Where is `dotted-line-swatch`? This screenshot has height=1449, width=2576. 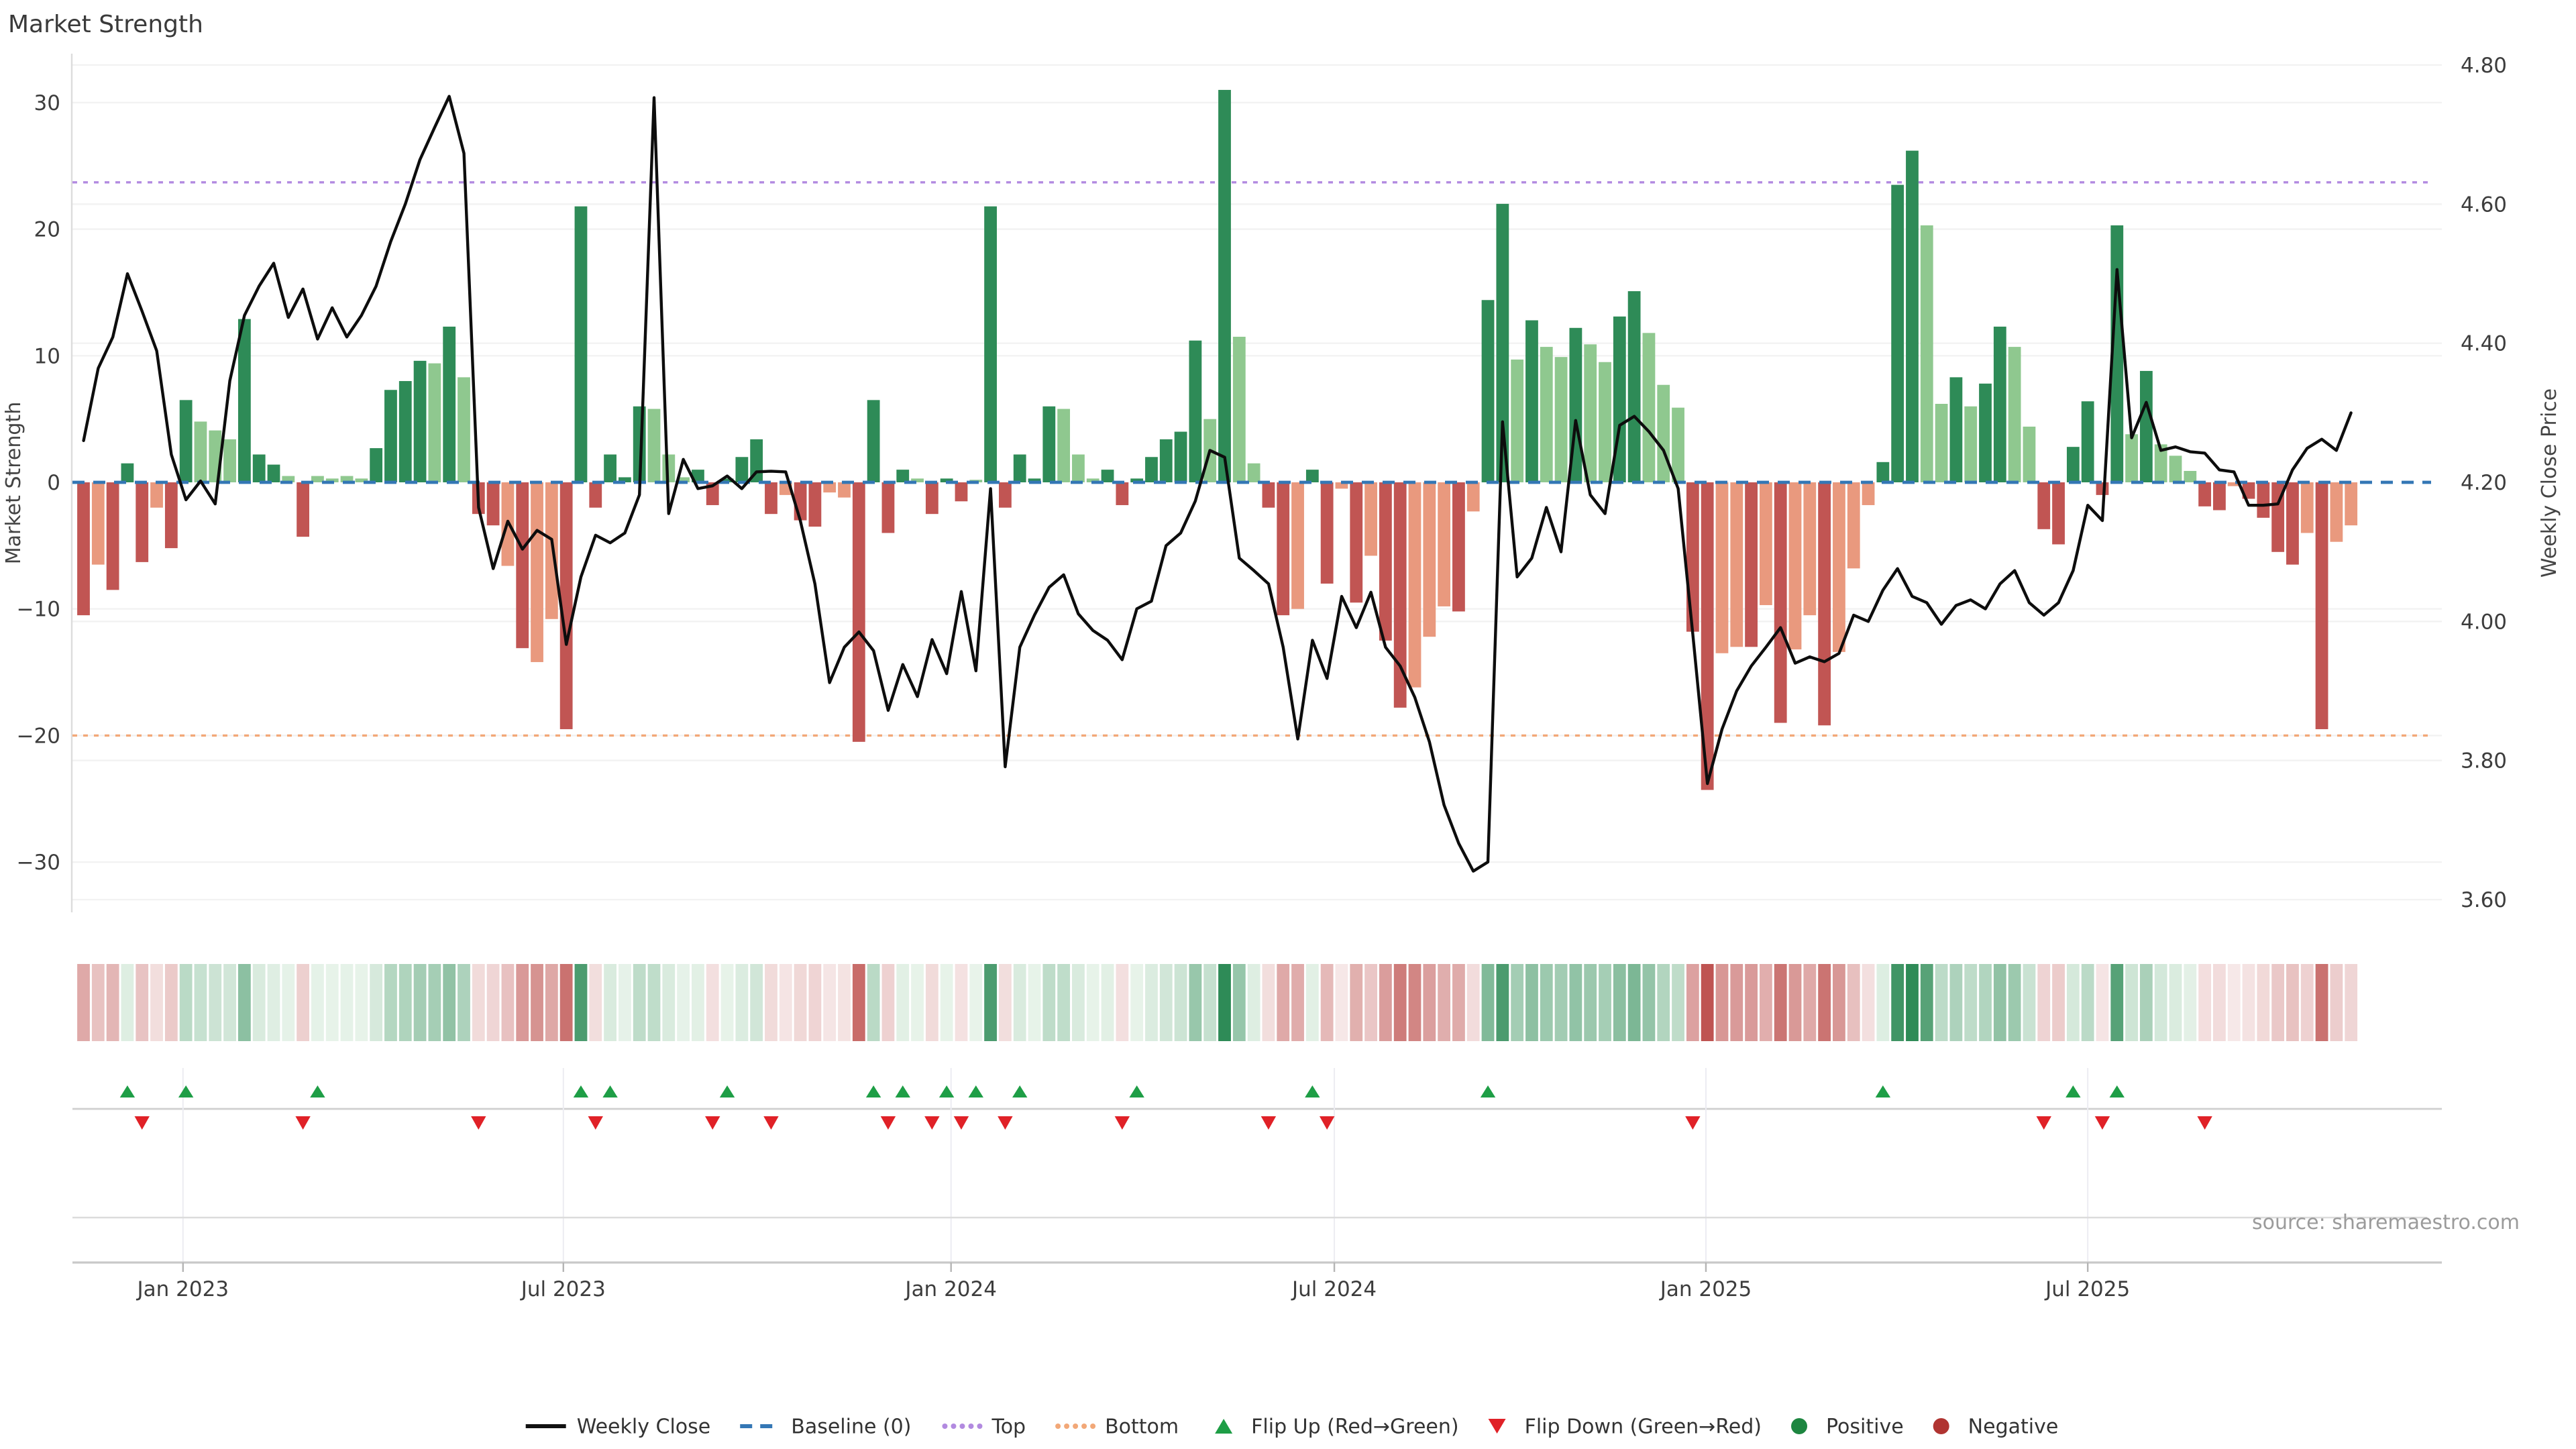
dotted-line-swatch is located at coordinates (1076, 1426).